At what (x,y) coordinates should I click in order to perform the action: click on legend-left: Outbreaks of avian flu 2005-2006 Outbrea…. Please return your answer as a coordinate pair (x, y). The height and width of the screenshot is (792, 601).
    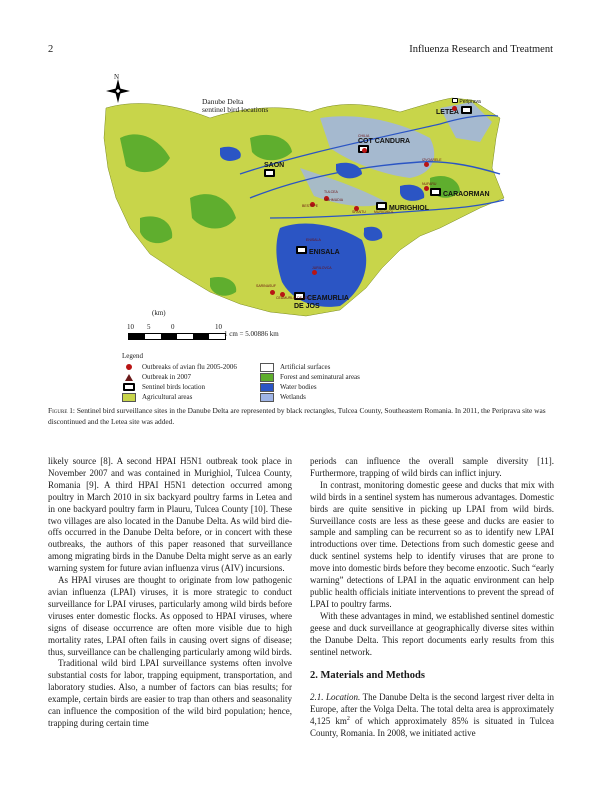
    Looking at the image, I should click on (207, 382).